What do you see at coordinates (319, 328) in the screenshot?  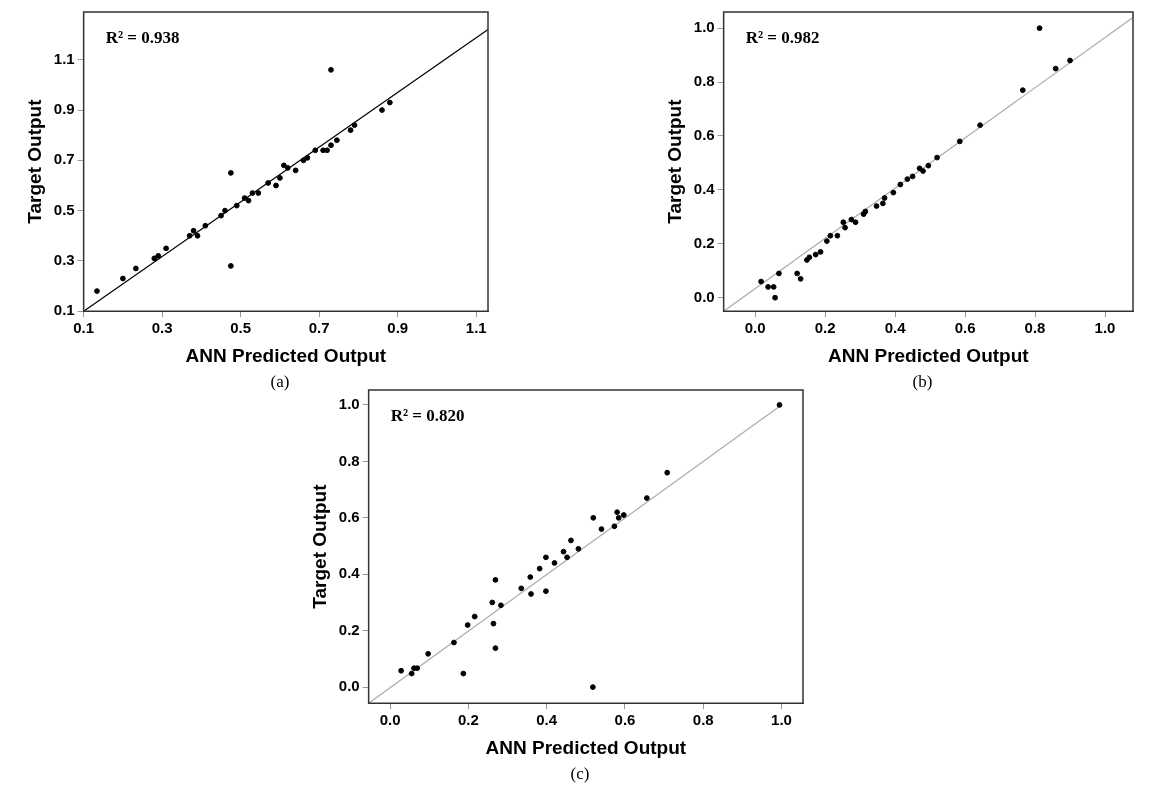 I see `x-tick-label: 0.7` at bounding box center [319, 328].